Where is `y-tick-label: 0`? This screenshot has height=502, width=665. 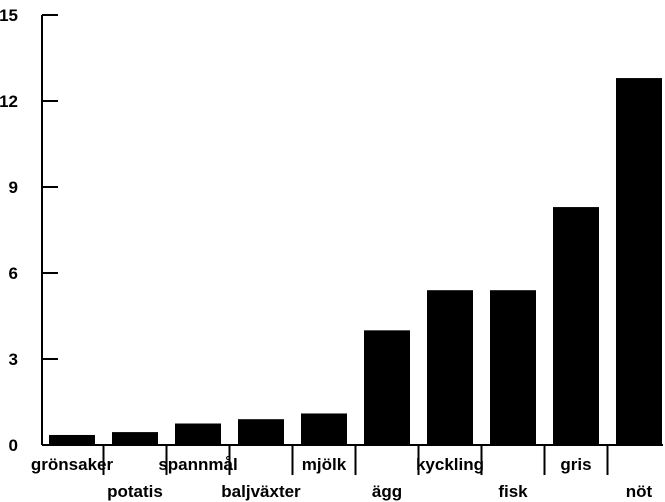
y-tick-label: 0 is located at coordinates (13, 445).